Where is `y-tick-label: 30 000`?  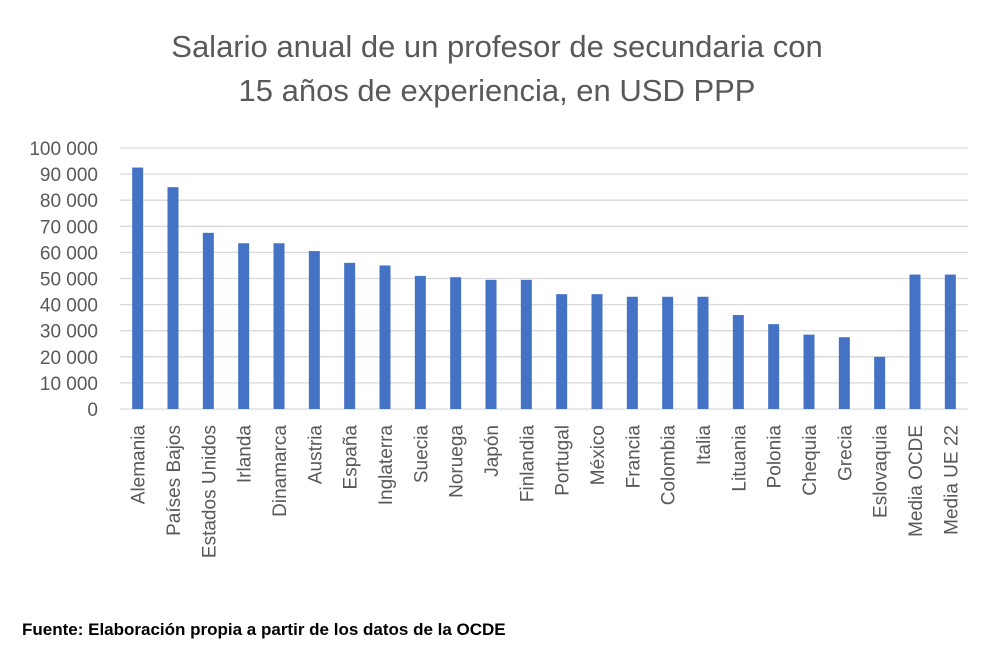 y-tick-label: 30 000 is located at coordinates (69, 332).